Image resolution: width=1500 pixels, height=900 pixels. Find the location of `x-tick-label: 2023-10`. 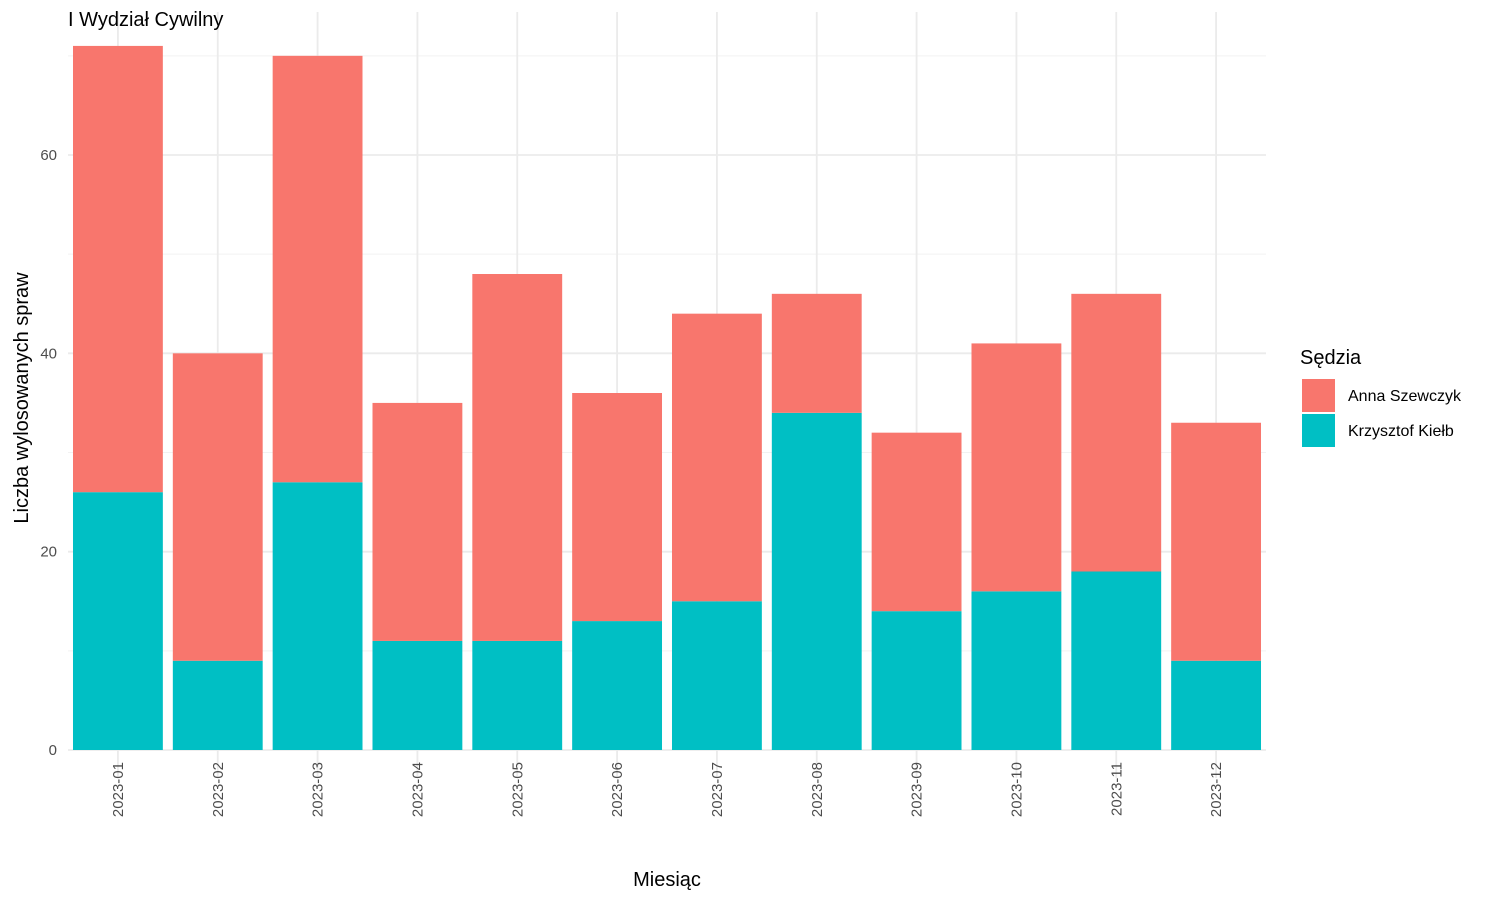

x-tick-label: 2023-10 is located at coordinates (1016, 789).